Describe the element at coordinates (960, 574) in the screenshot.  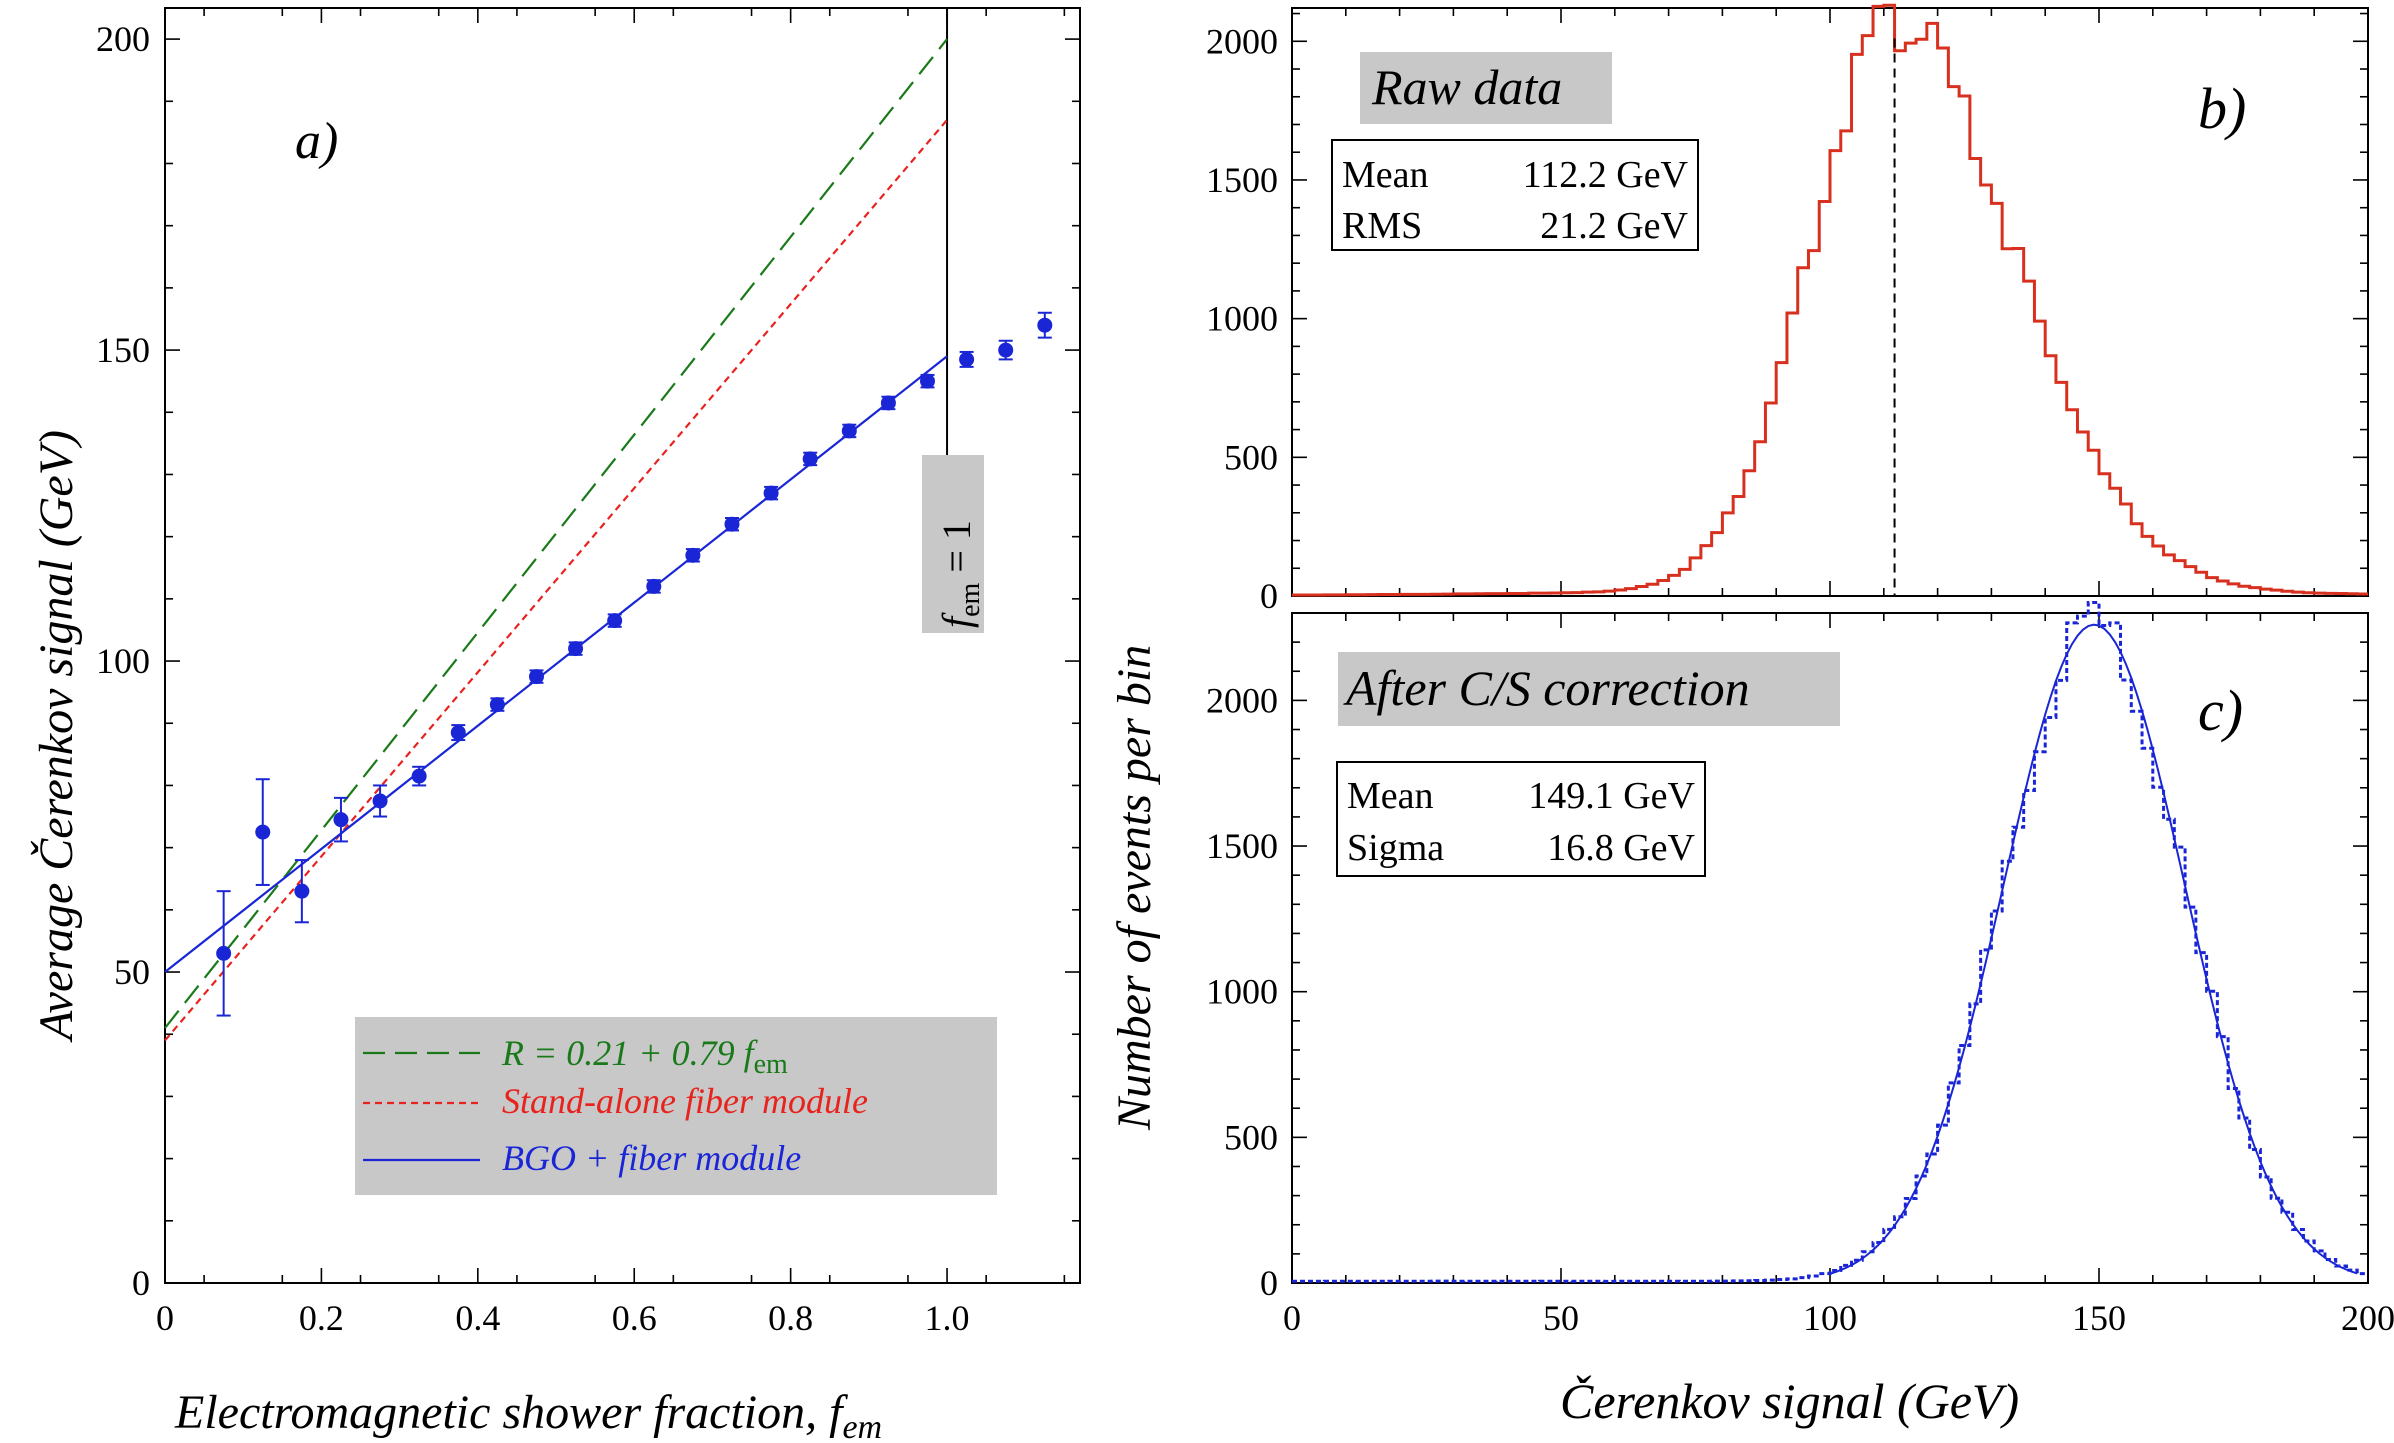
I see `fem-equals-one-label: fem = 1` at that location.